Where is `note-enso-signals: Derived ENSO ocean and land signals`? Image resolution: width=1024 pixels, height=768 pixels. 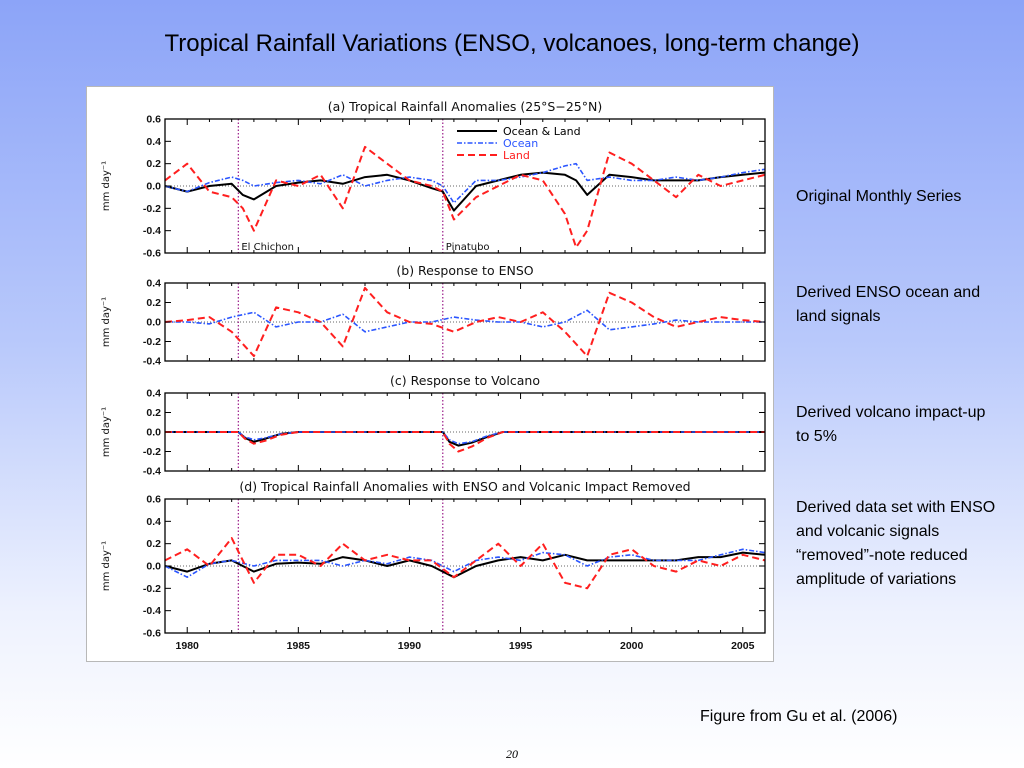 note-enso-signals: Derived ENSO ocean and land signals is located at coordinates (888, 304).